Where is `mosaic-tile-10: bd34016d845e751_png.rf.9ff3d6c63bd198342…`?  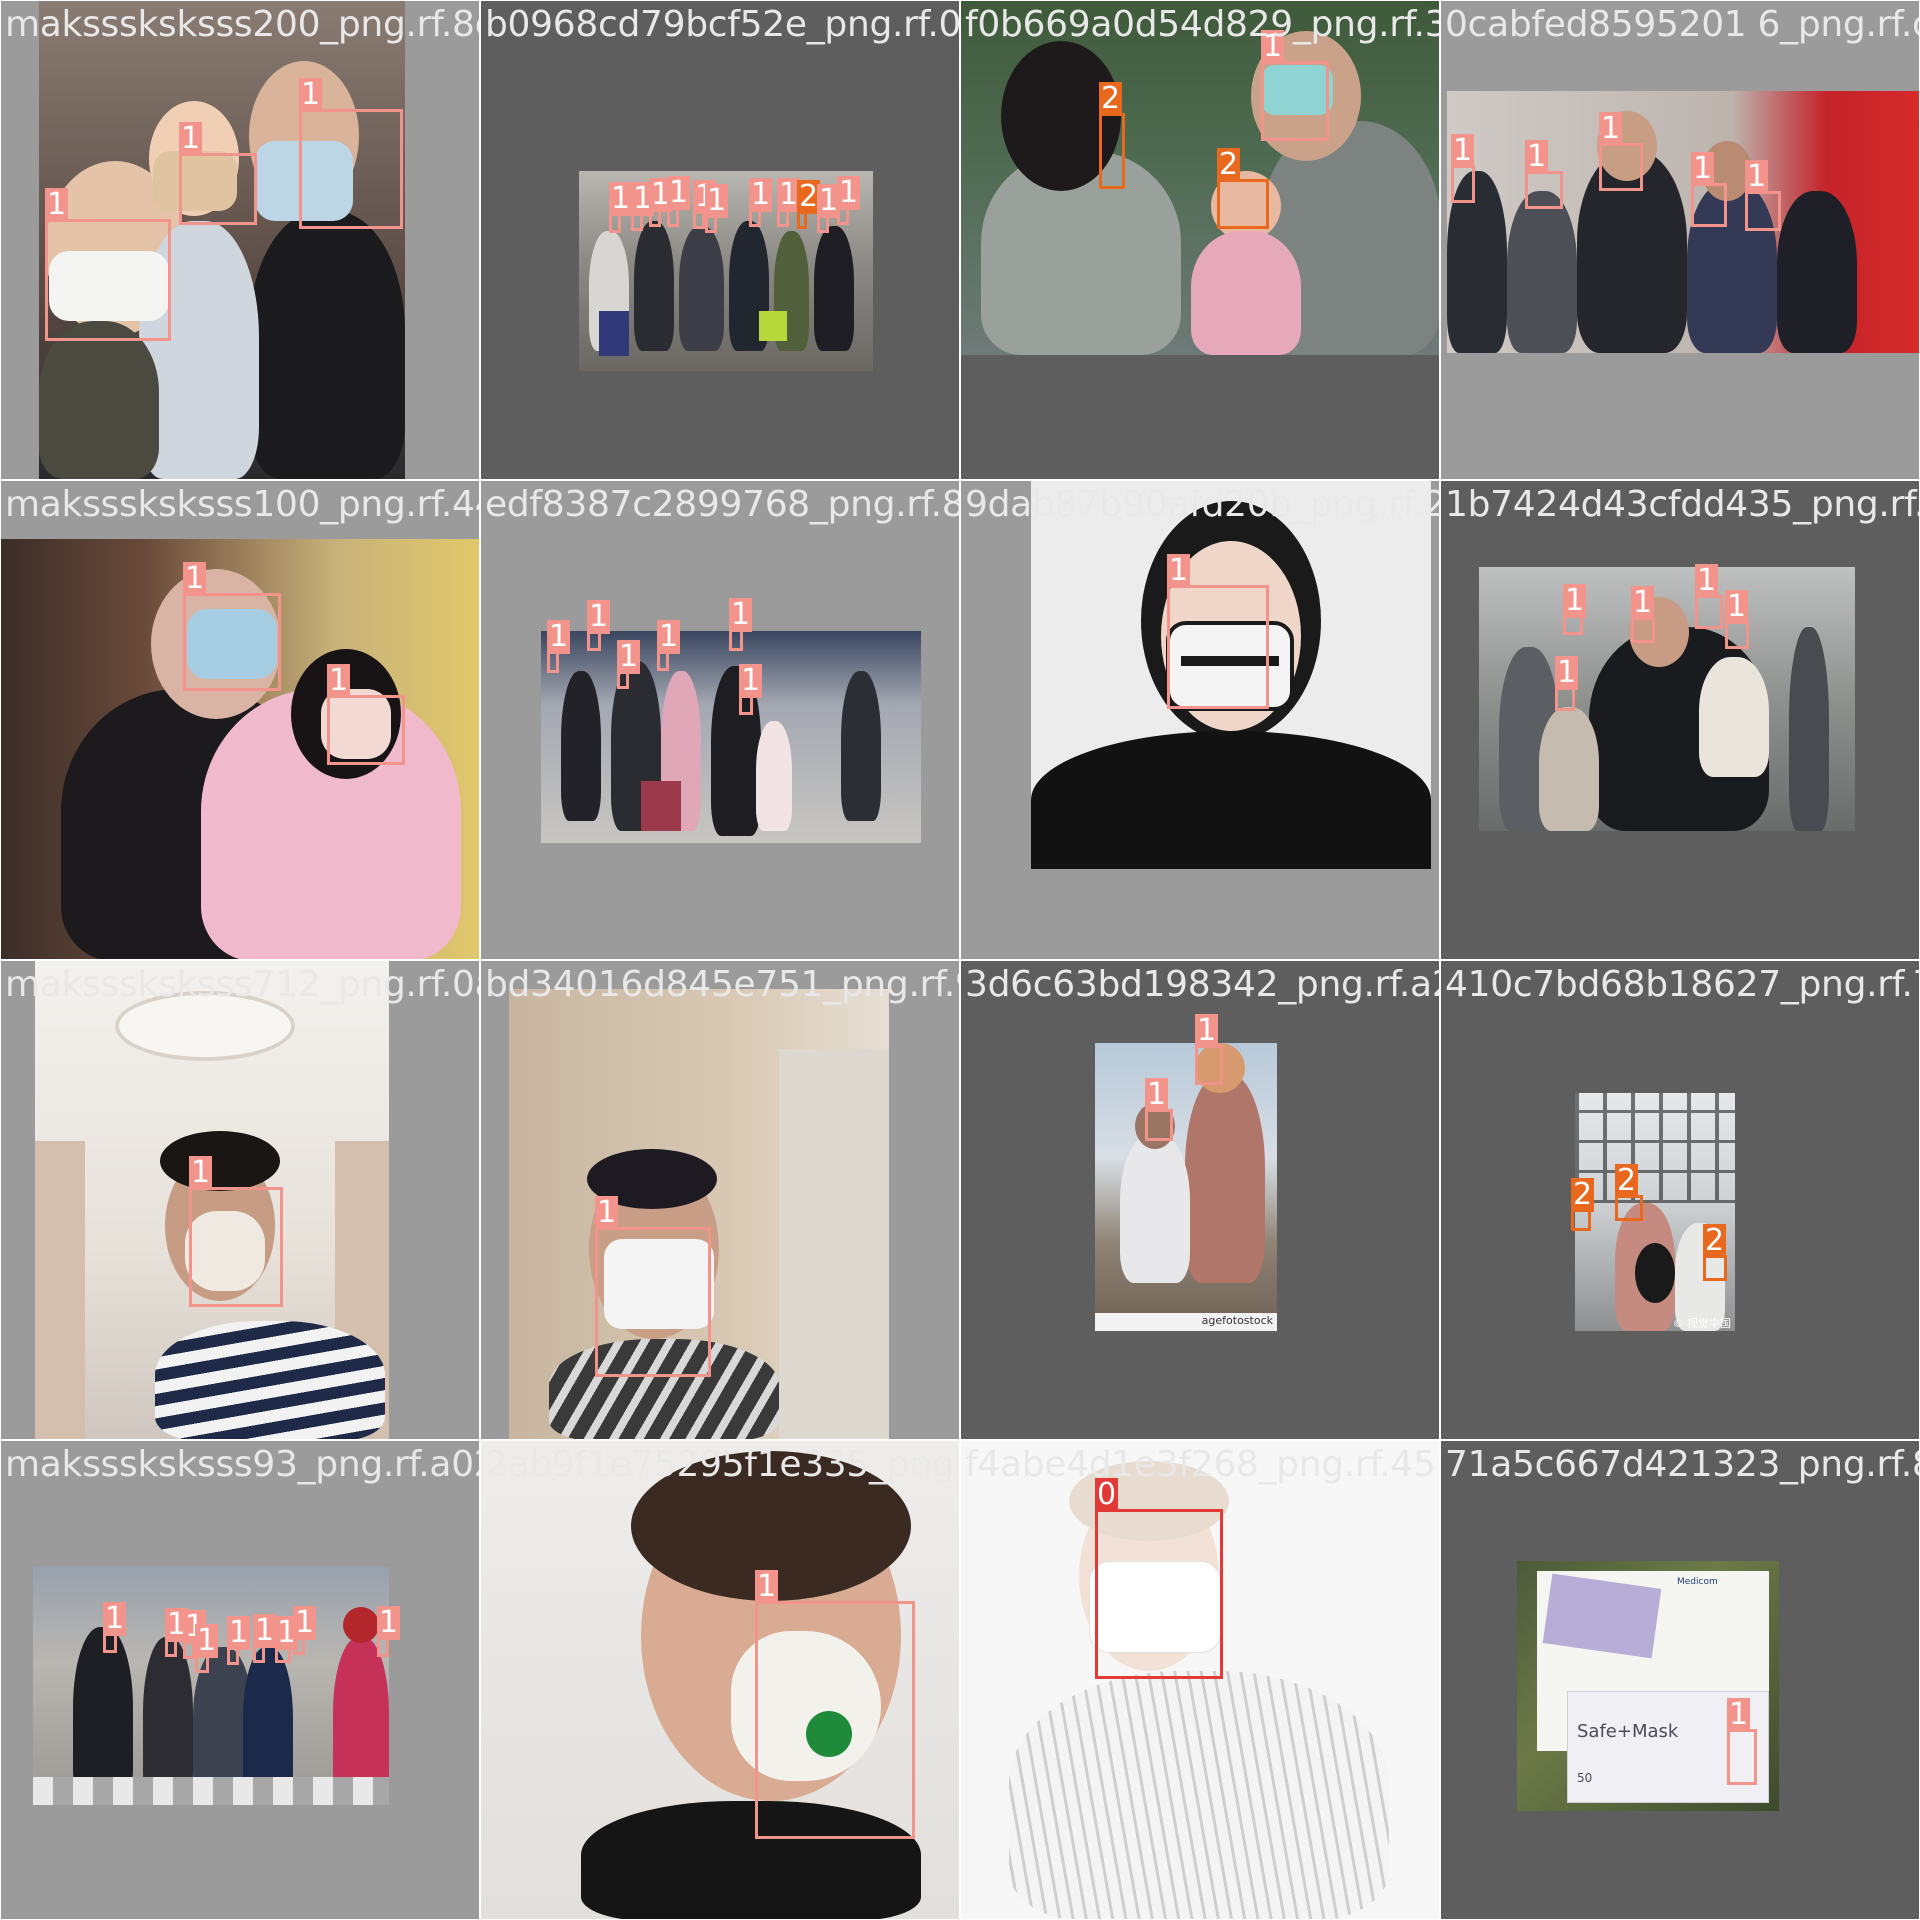 mosaic-tile-10: bd34016d845e751_png.rf.9ff3d6c63bd198342… is located at coordinates (720, 1200).